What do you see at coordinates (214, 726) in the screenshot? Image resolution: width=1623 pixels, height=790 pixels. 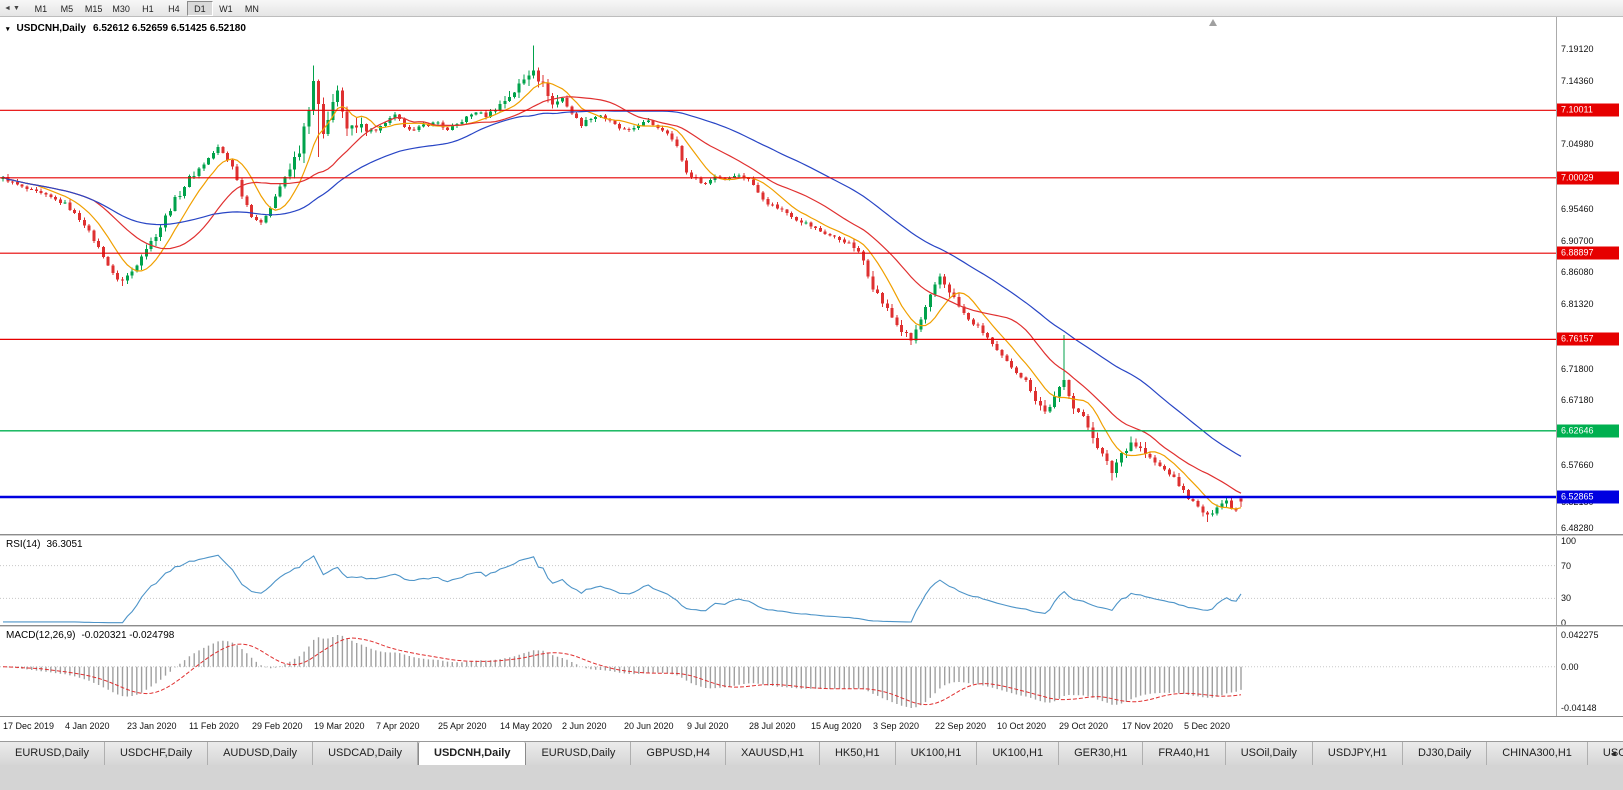 I see `date-axis-label: 11 Feb 2020` at bounding box center [214, 726].